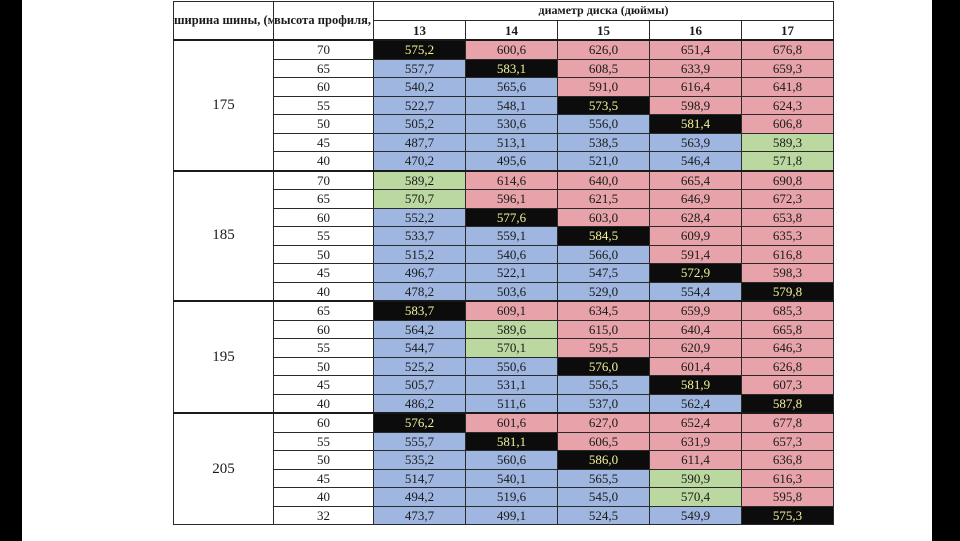  Describe the element at coordinates (603, 441) in the screenshot. I see `value-cell: 606,5` at that location.